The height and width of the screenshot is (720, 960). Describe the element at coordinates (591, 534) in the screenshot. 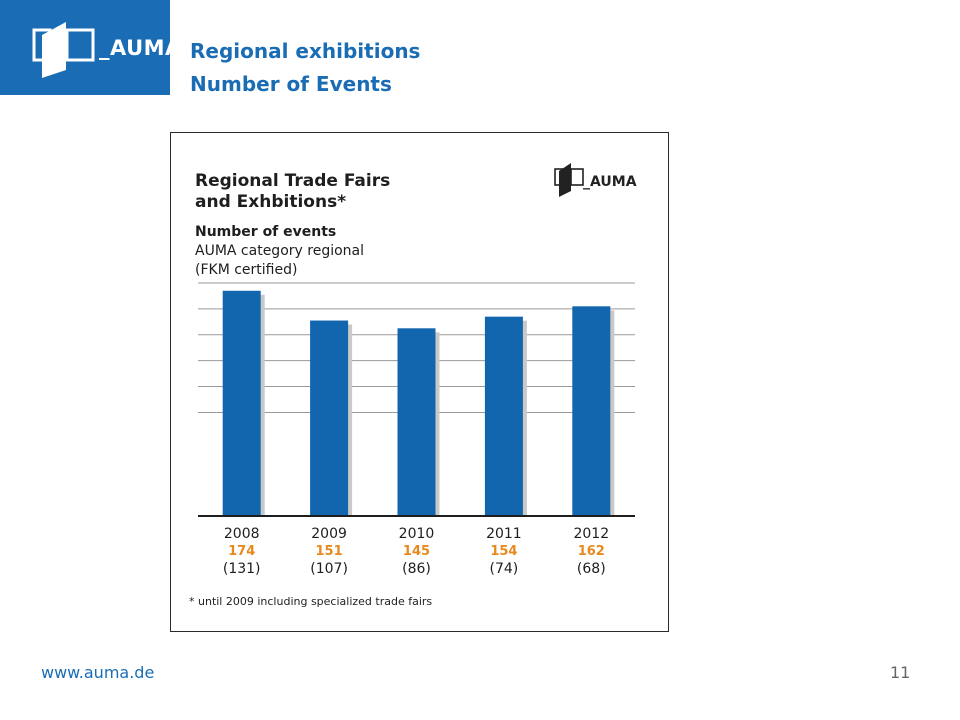

I see `x-tick-label: 2012` at that location.